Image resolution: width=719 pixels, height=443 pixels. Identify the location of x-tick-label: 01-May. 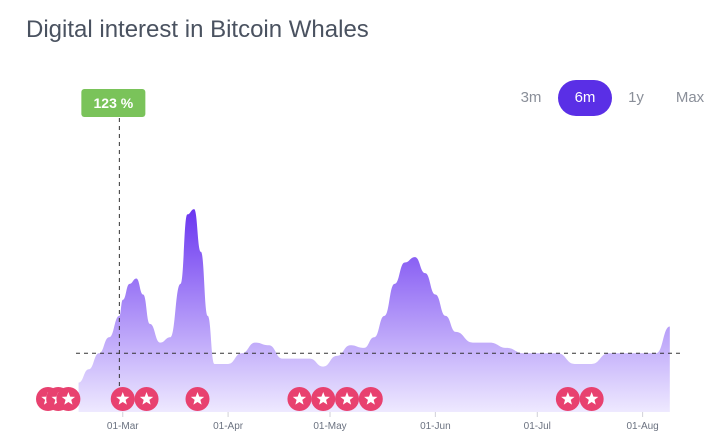
(329, 426).